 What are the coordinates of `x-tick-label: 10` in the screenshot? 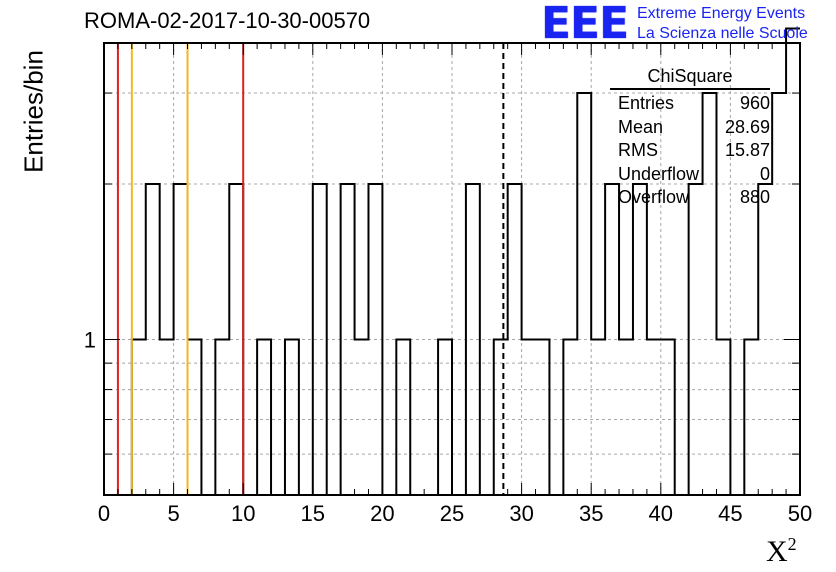 It's located at (243, 513).